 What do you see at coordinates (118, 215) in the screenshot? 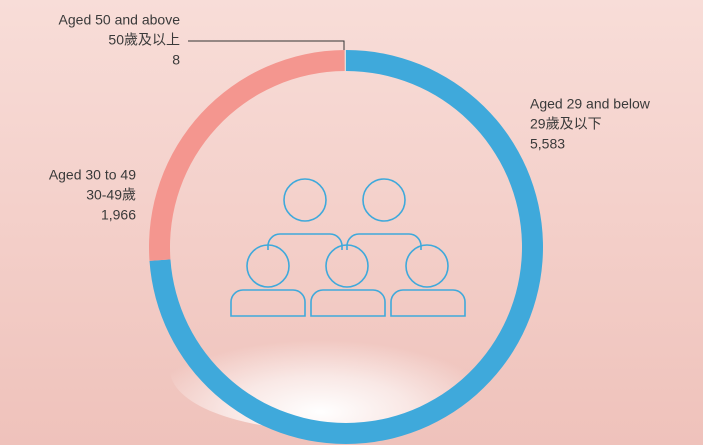
I see `value-label: 1,966` at bounding box center [118, 215].